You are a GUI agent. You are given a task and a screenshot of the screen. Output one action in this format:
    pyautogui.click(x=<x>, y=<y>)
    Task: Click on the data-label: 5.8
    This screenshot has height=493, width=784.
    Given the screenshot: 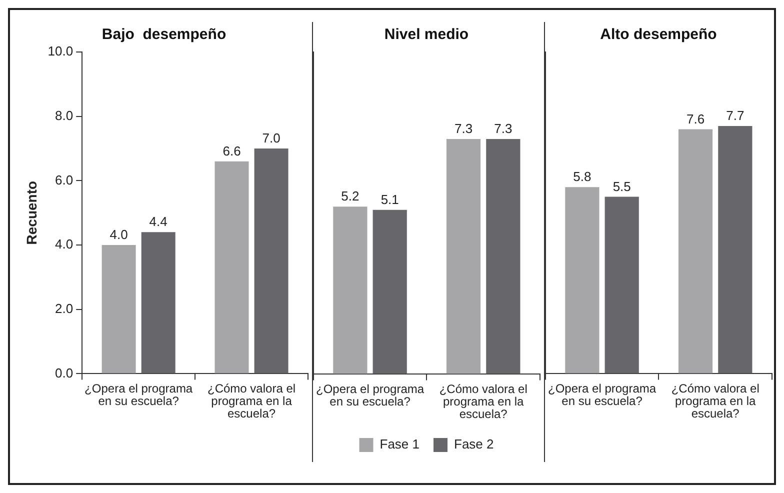 What is the action you would take?
    pyautogui.click(x=582, y=176)
    